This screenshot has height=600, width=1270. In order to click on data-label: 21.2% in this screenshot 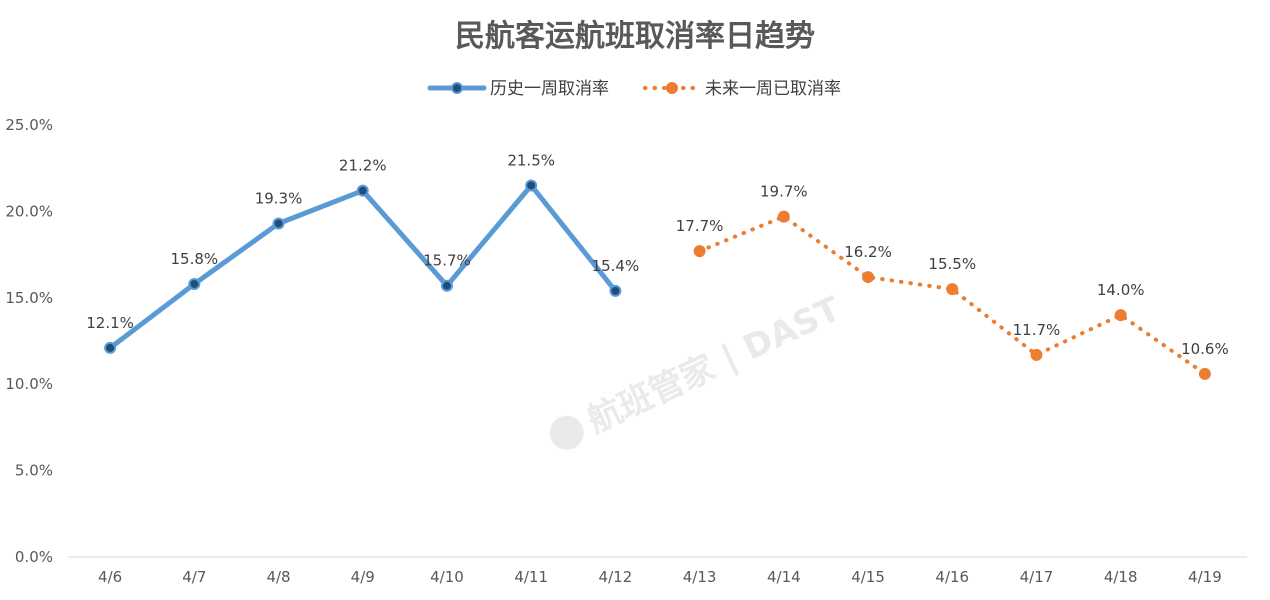, I will do `click(363, 166)`.